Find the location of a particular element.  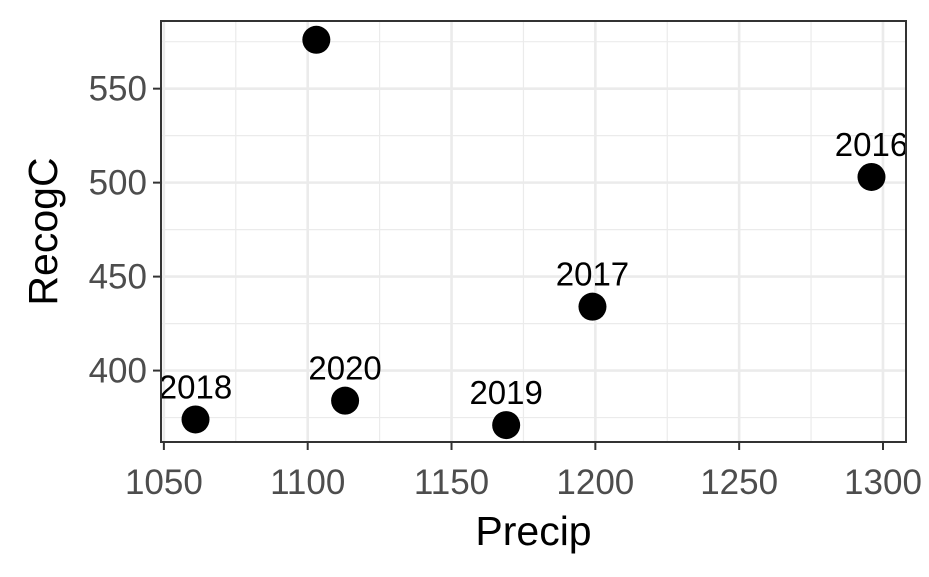

point-label: 2019 is located at coordinates (505, 392).